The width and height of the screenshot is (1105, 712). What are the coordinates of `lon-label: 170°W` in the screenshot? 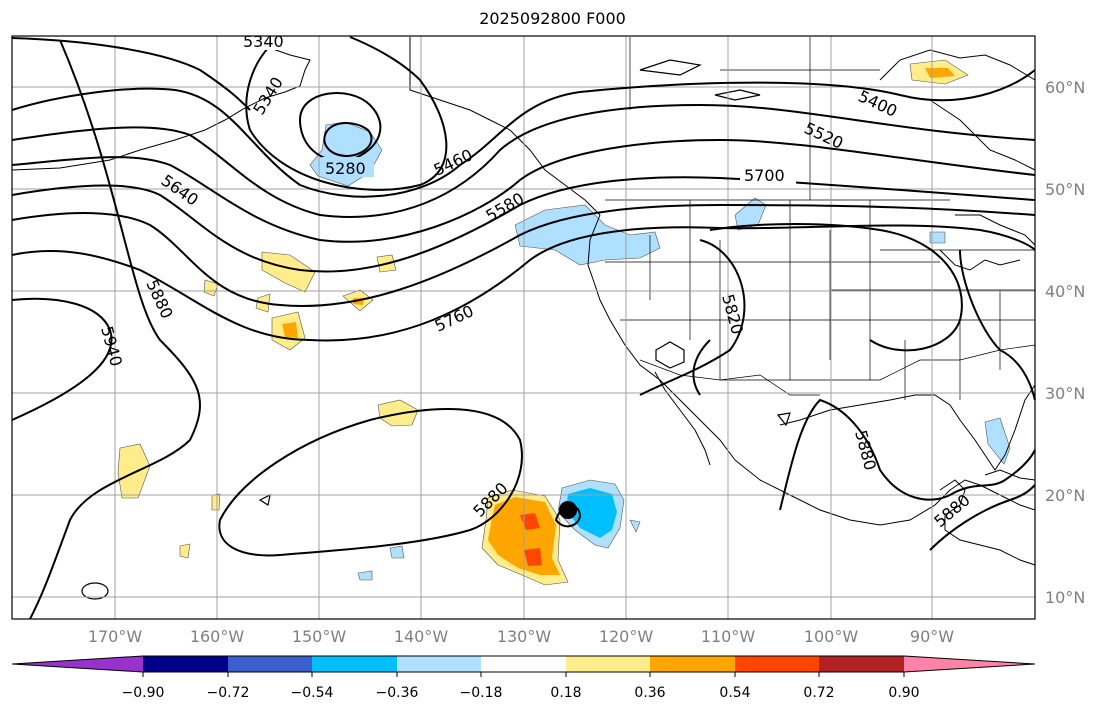 It's located at (115, 636).